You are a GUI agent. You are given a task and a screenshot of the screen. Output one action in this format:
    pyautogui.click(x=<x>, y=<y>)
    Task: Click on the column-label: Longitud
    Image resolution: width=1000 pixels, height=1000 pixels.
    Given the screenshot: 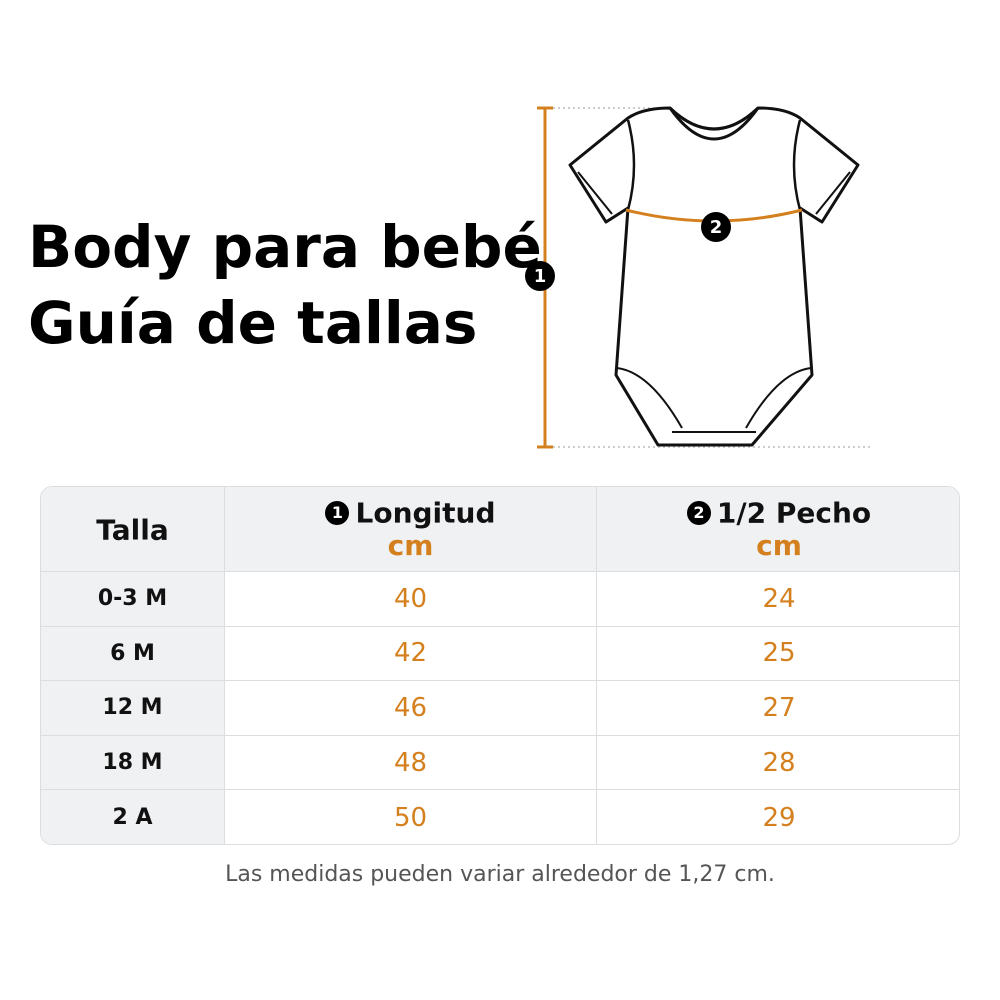 What is the action you would take?
    pyautogui.click(x=425, y=513)
    